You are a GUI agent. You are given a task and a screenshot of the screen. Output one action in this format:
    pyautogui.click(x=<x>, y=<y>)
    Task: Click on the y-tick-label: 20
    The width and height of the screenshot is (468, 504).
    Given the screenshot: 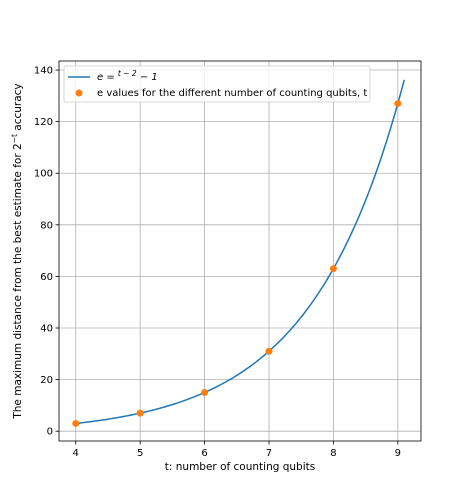 What is the action you would take?
    pyautogui.click(x=46, y=380)
    